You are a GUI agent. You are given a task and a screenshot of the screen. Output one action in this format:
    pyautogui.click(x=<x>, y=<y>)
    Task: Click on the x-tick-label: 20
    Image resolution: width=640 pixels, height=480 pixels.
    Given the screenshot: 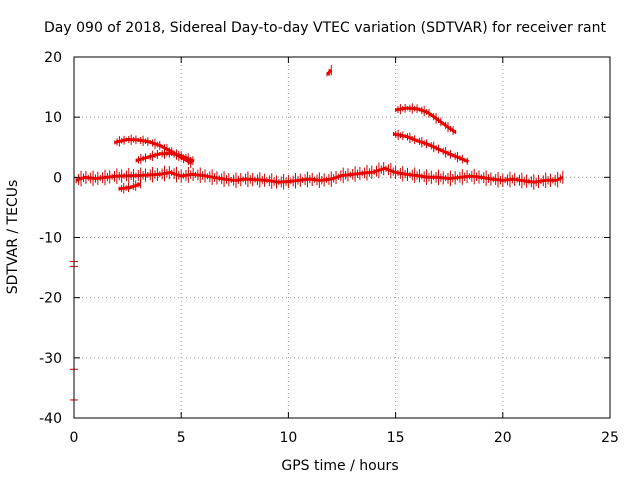 What is the action you would take?
    pyautogui.click(x=503, y=438)
    